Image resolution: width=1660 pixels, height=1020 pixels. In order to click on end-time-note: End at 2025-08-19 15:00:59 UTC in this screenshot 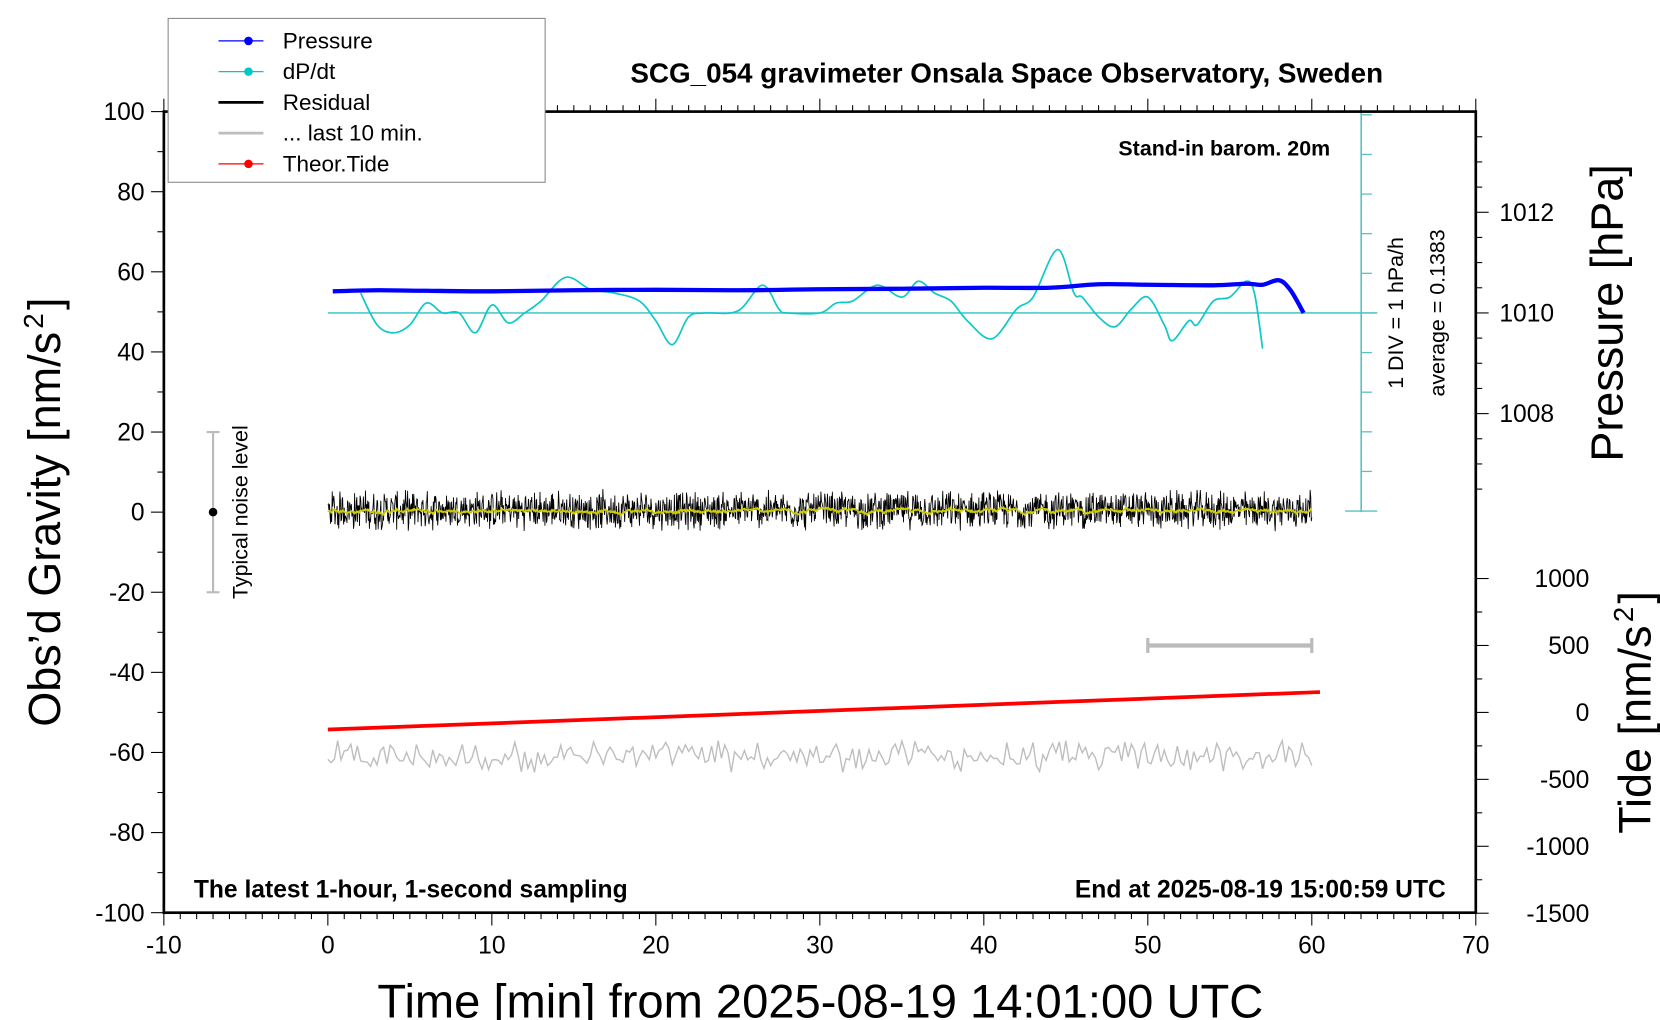, I will do `click(1260, 890)`.